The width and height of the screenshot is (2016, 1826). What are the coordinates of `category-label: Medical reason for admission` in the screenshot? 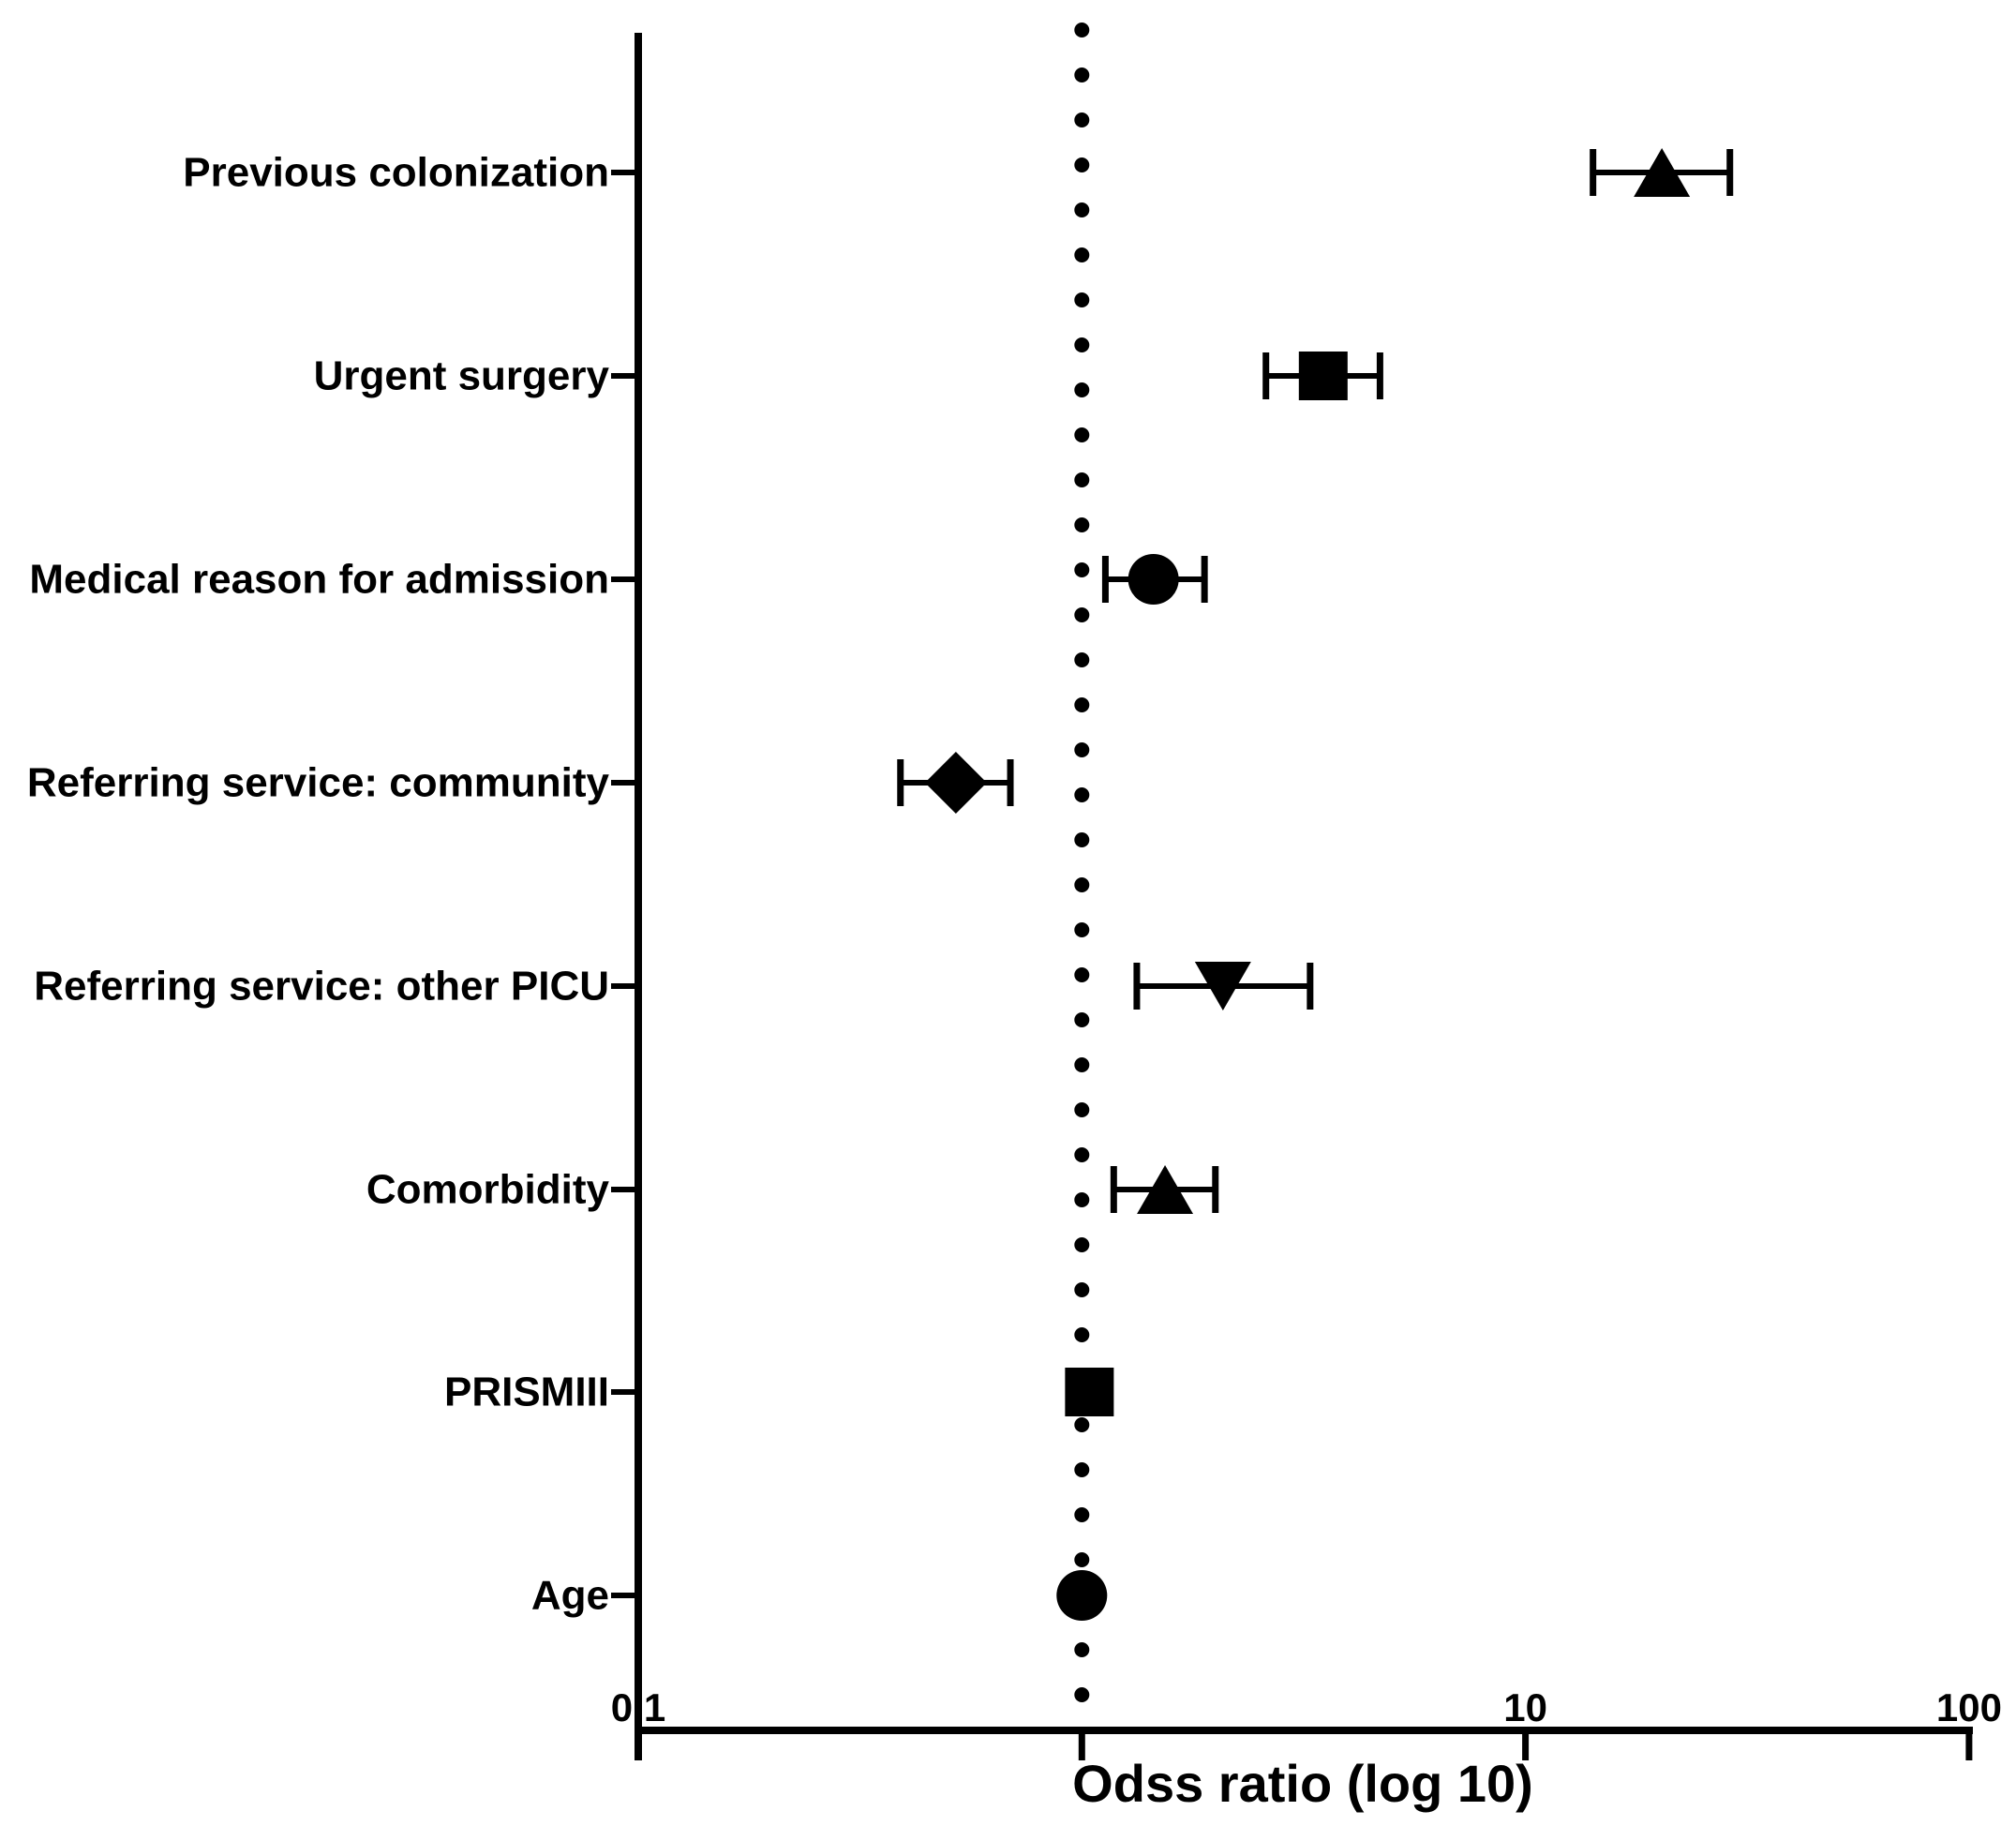 It's located at (319, 580).